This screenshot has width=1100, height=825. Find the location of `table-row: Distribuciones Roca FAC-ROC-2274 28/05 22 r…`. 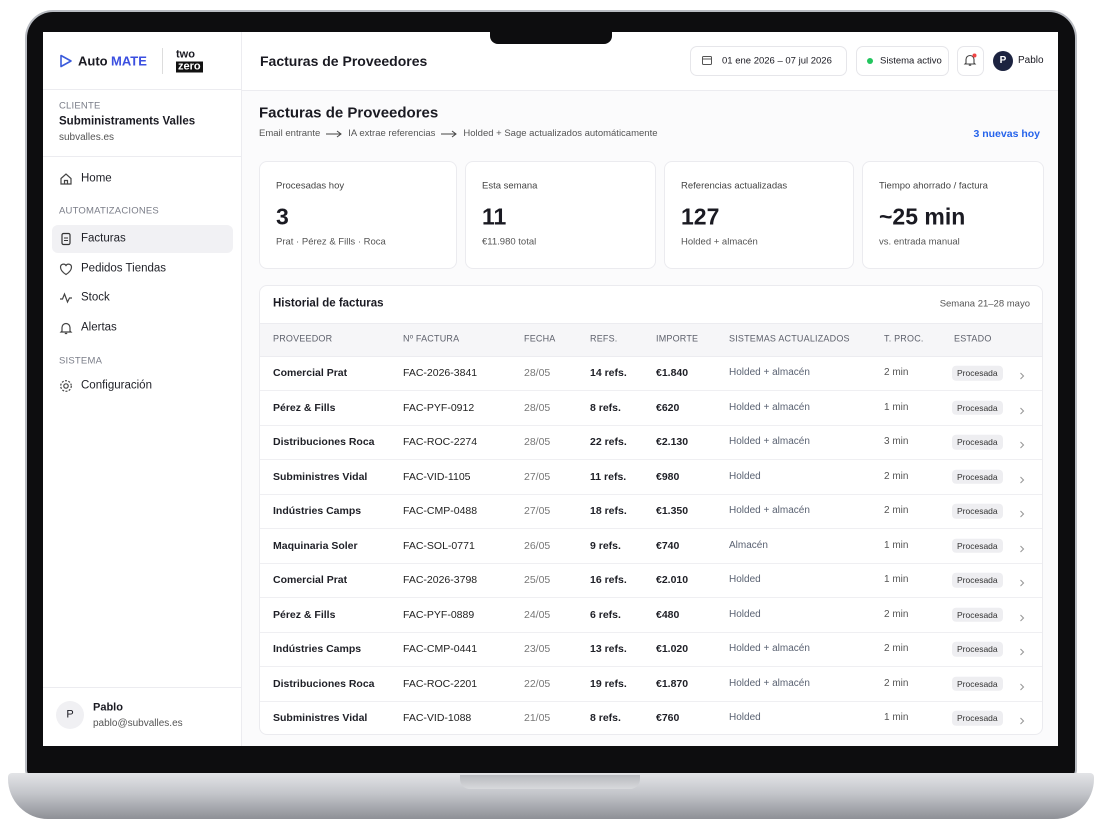

table-row: Distribuciones Roca FAC-ROC-2274 28/05 22 r… is located at coordinates (651, 442).